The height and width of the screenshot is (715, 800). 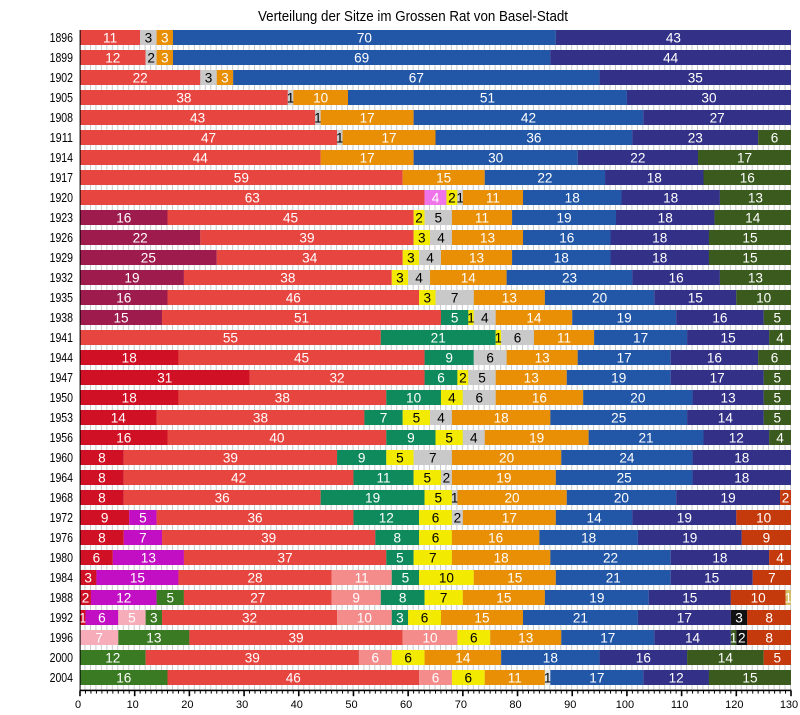 What do you see at coordinates (61, 278) in the screenshot?
I see `svg-text: 1932` at bounding box center [61, 278].